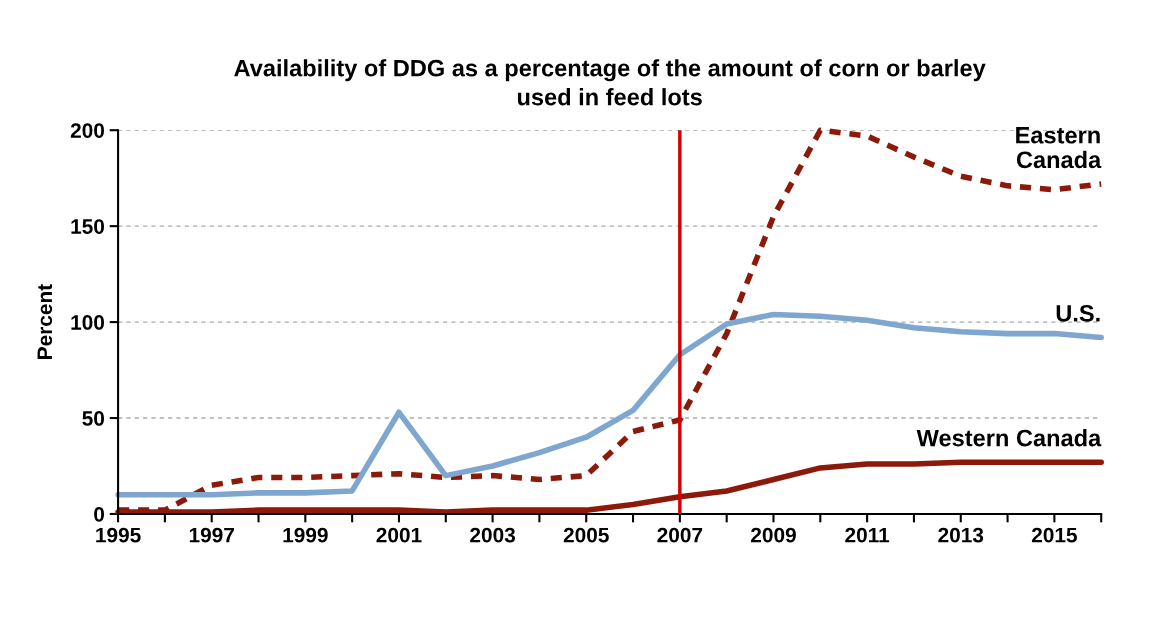 The width and height of the screenshot is (1169, 620). I want to click on y-tick-label: 100, so click(88, 322).